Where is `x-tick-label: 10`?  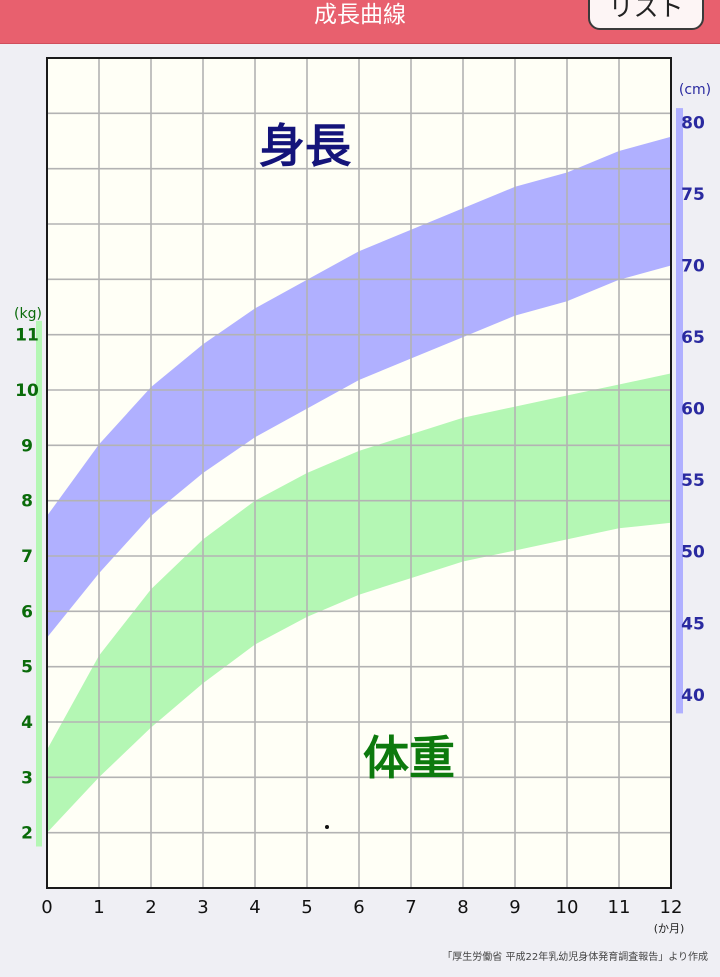 x-tick-label: 10 is located at coordinates (567, 907).